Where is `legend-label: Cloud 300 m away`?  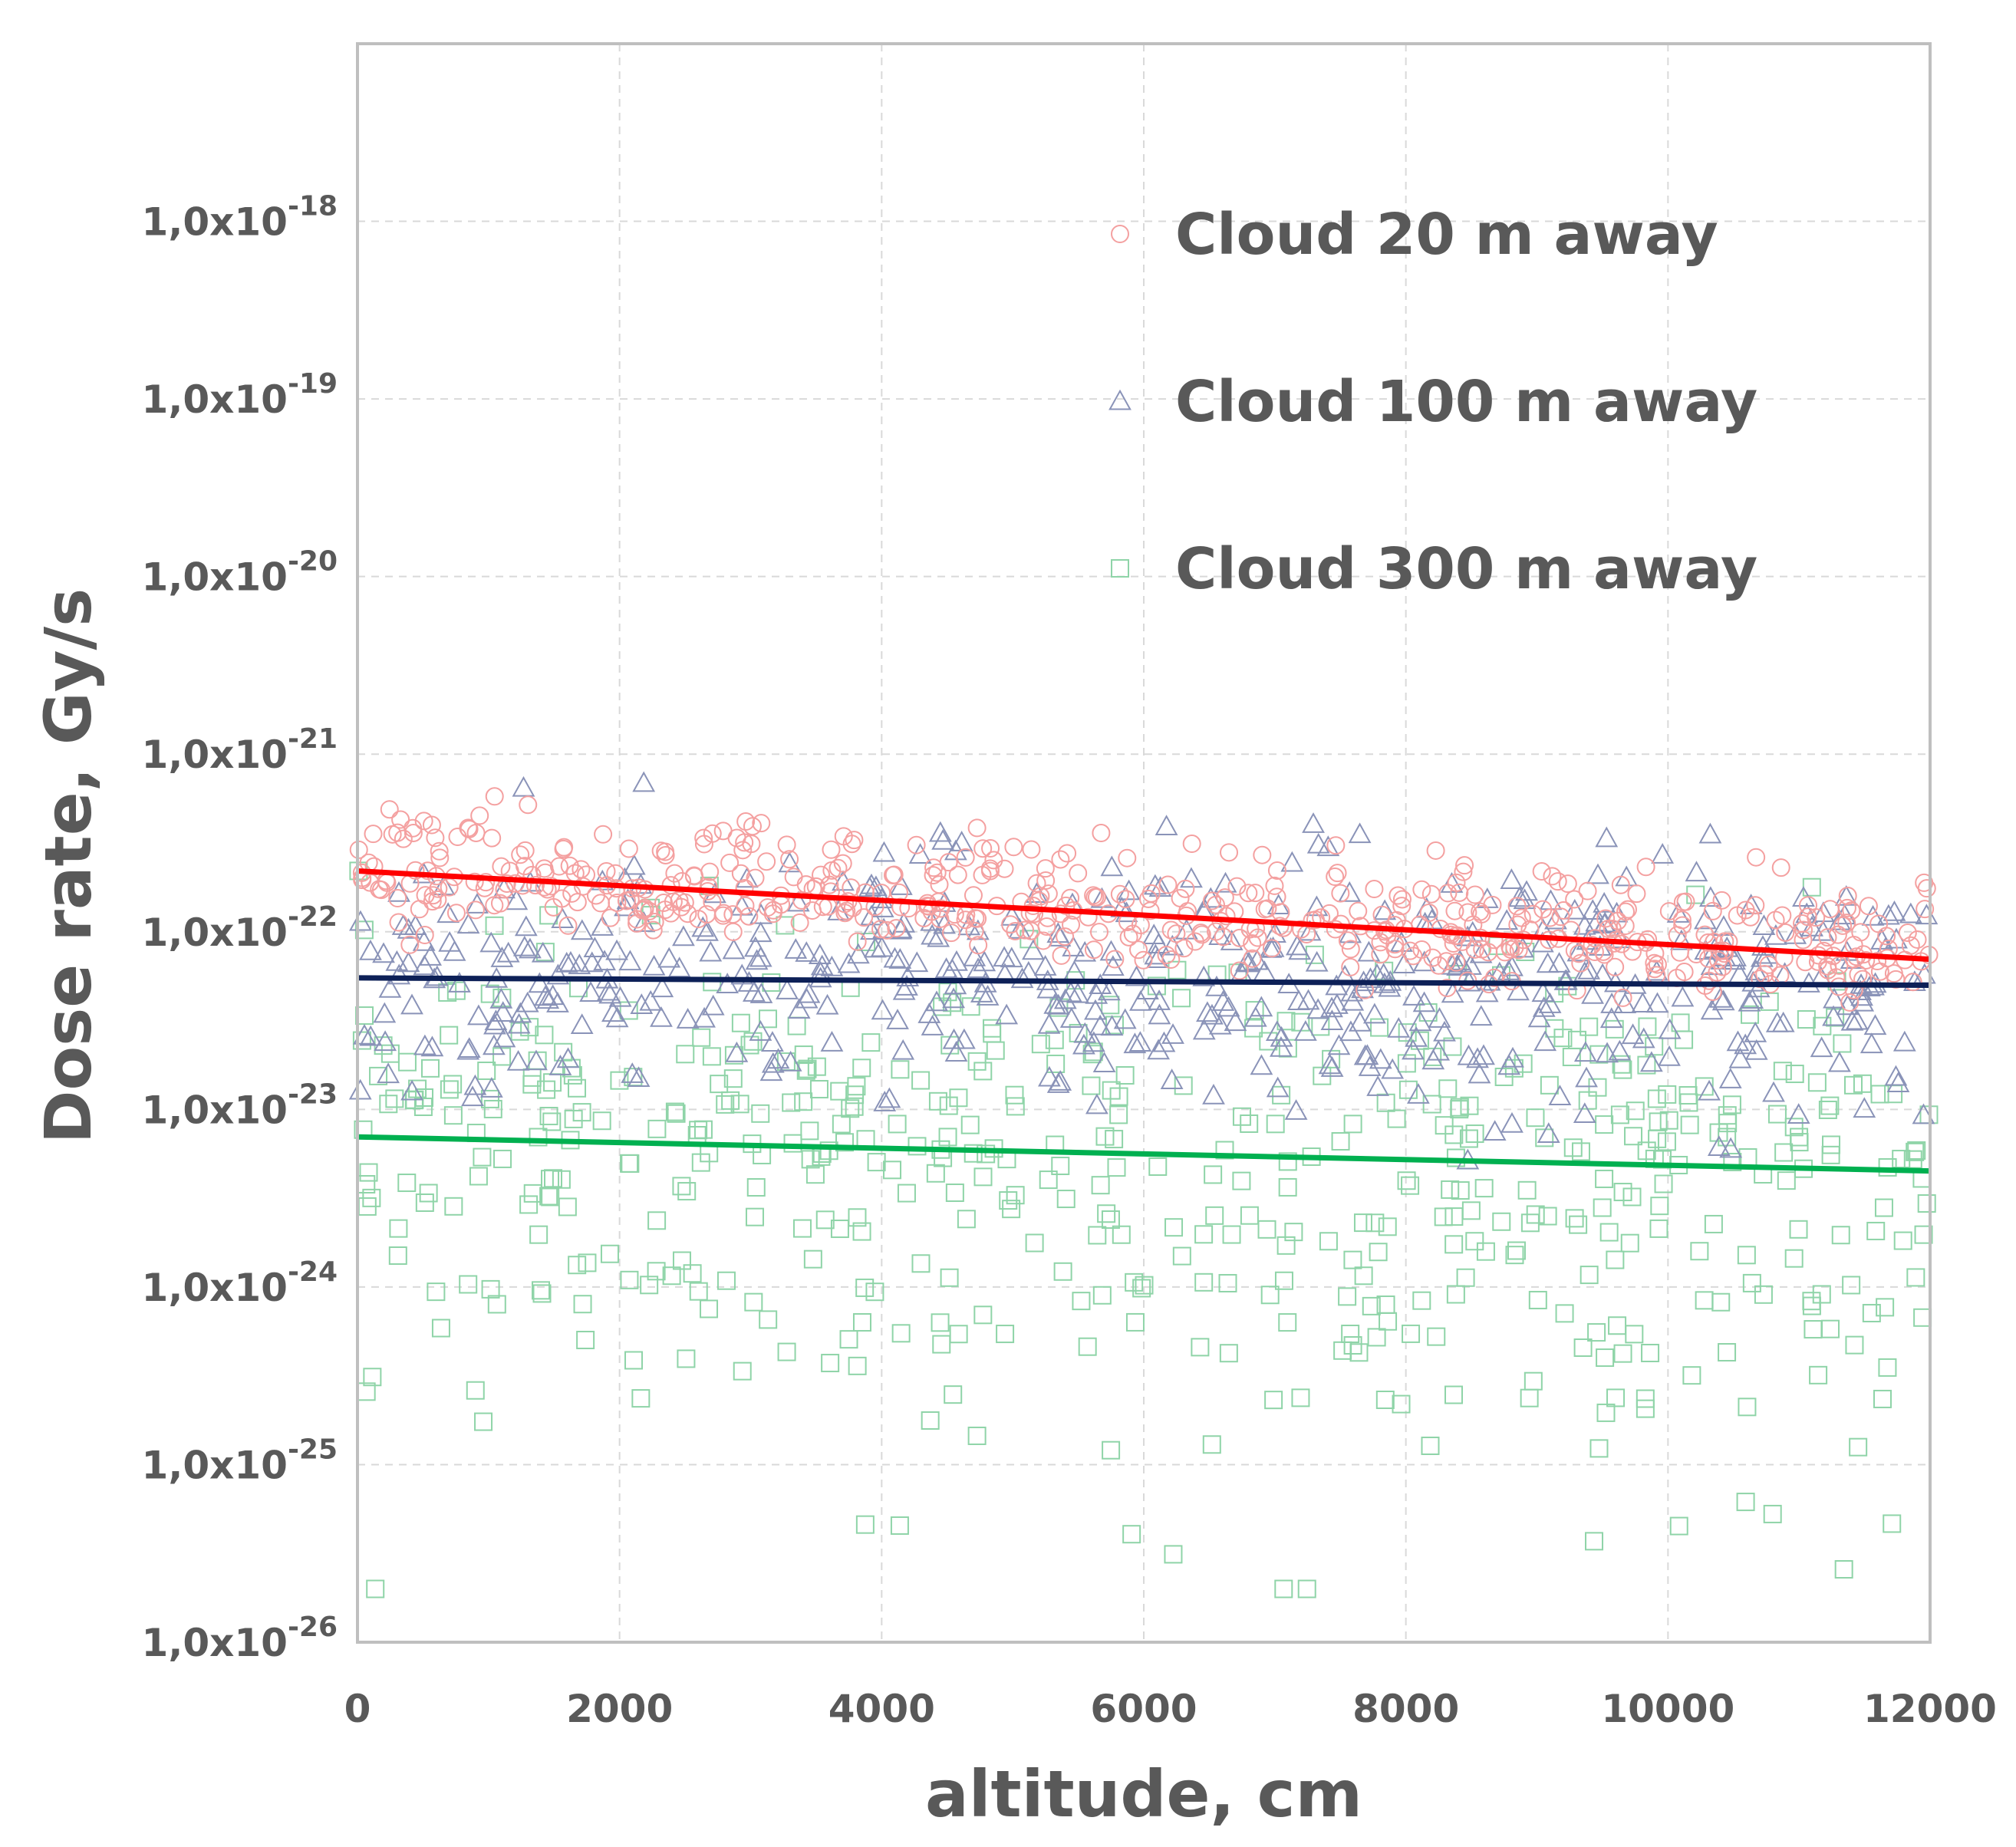 legend-label: Cloud 300 m away is located at coordinates (1466, 569).